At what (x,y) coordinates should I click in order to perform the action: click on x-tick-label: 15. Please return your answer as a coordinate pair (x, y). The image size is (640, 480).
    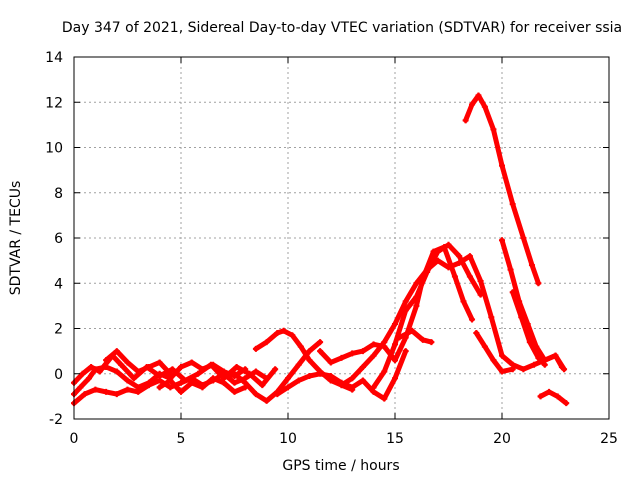
    Looking at the image, I should click on (395, 439).